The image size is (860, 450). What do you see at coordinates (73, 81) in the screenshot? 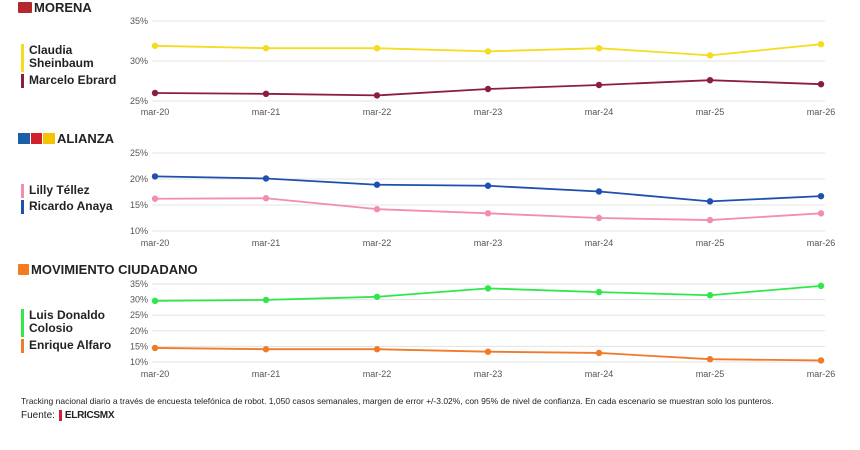
I see `legend-item: Marcelo Ebrard` at bounding box center [73, 81].